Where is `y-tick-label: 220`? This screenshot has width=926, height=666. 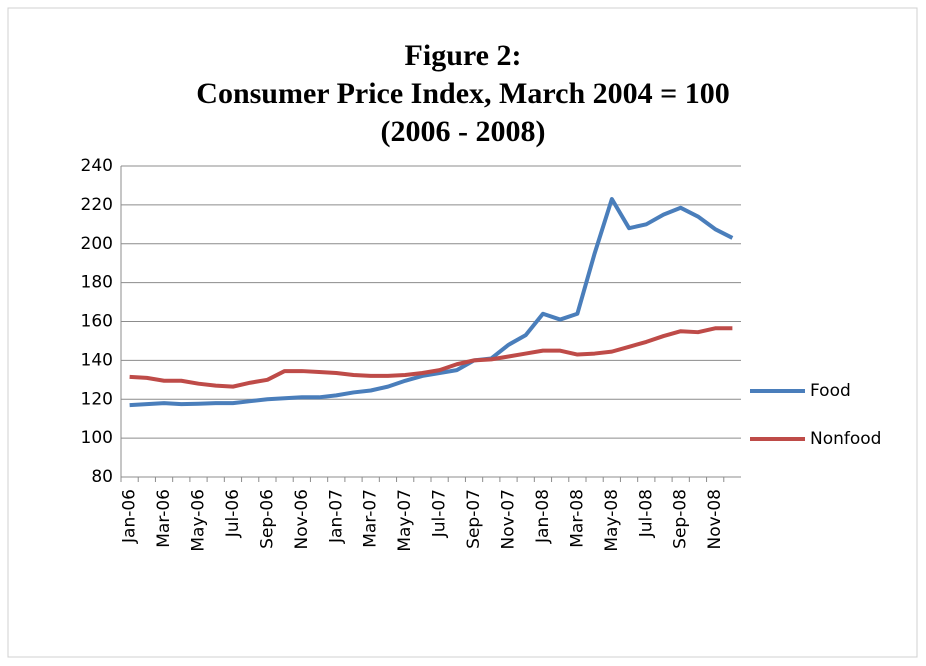
y-tick-label: 220 is located at coordinates (97, 205).